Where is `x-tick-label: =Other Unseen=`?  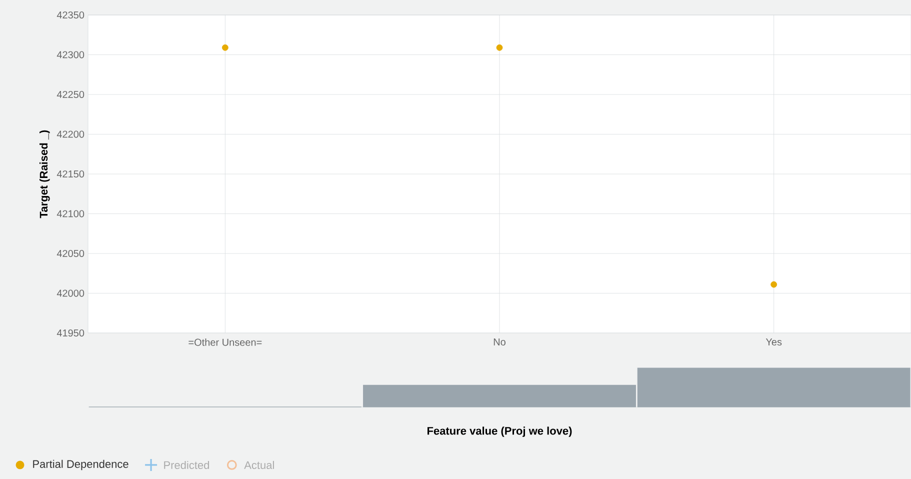
x-tick-label: =Other Unseen= is located at coordinates (225, 342).